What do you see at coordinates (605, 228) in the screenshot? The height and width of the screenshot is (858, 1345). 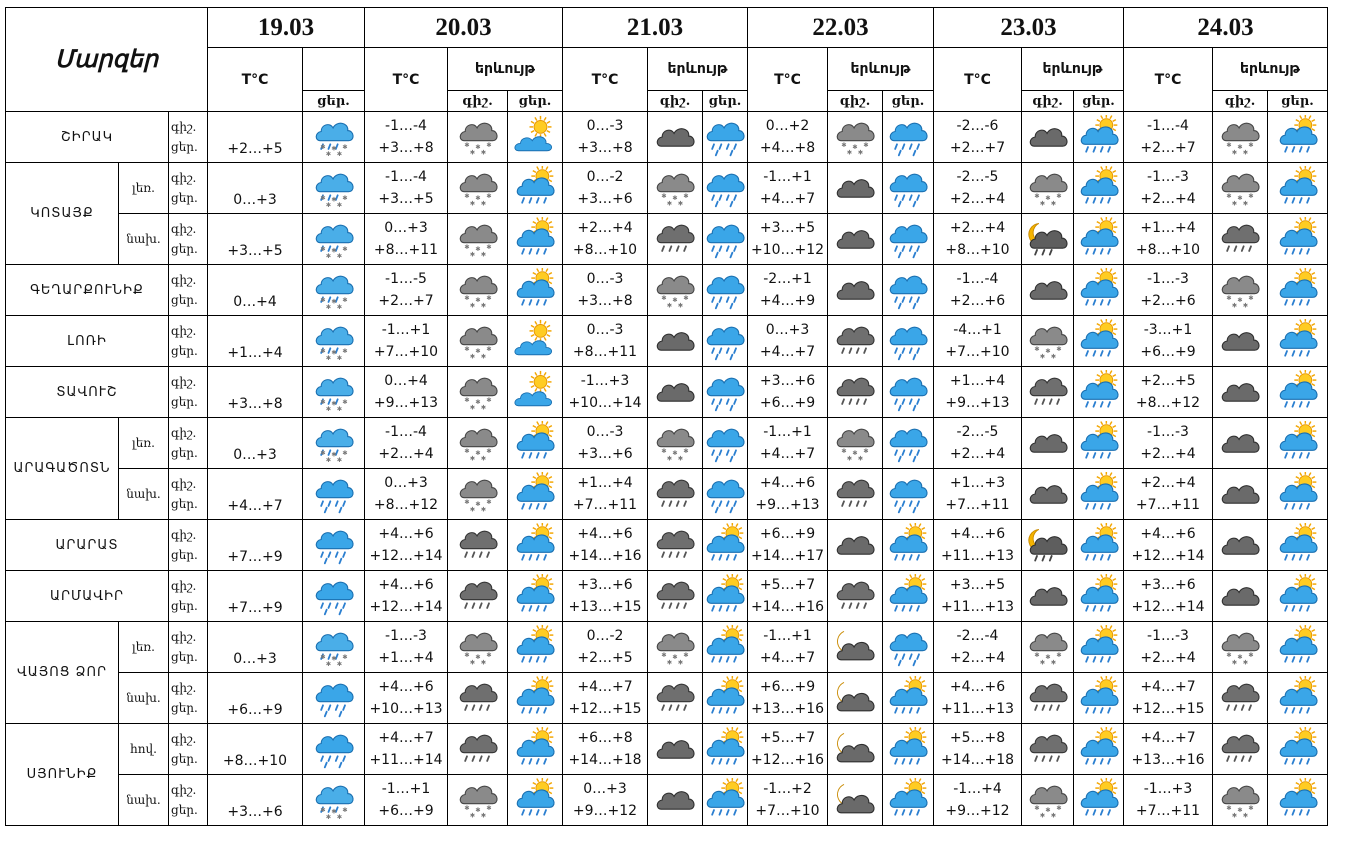 I see `temperature-range-top: +2…+4` at bounding box center [605, 228].